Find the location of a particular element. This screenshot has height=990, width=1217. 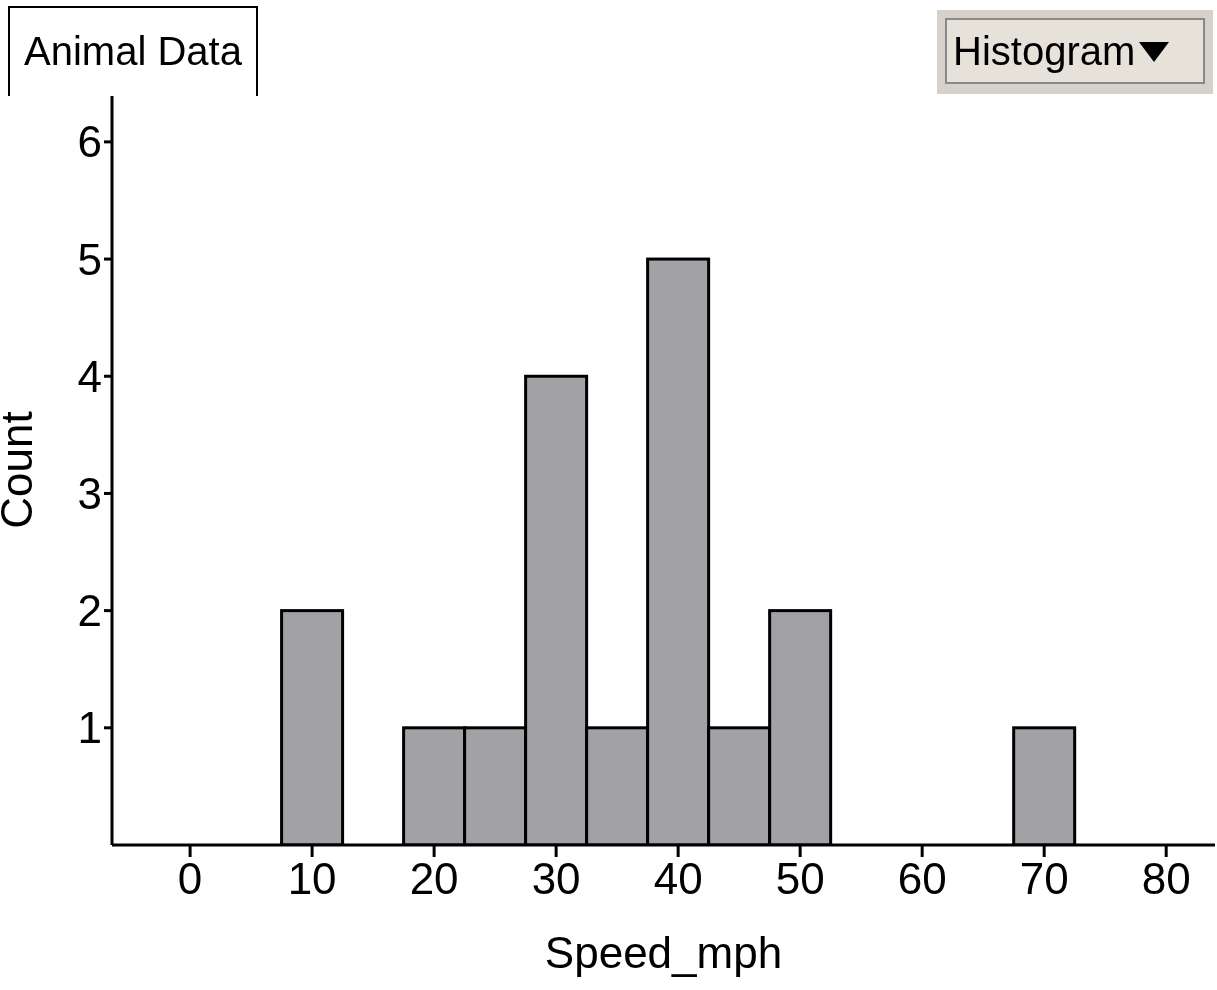

x-tick-label: 60 is located at coordinates (922, 879).